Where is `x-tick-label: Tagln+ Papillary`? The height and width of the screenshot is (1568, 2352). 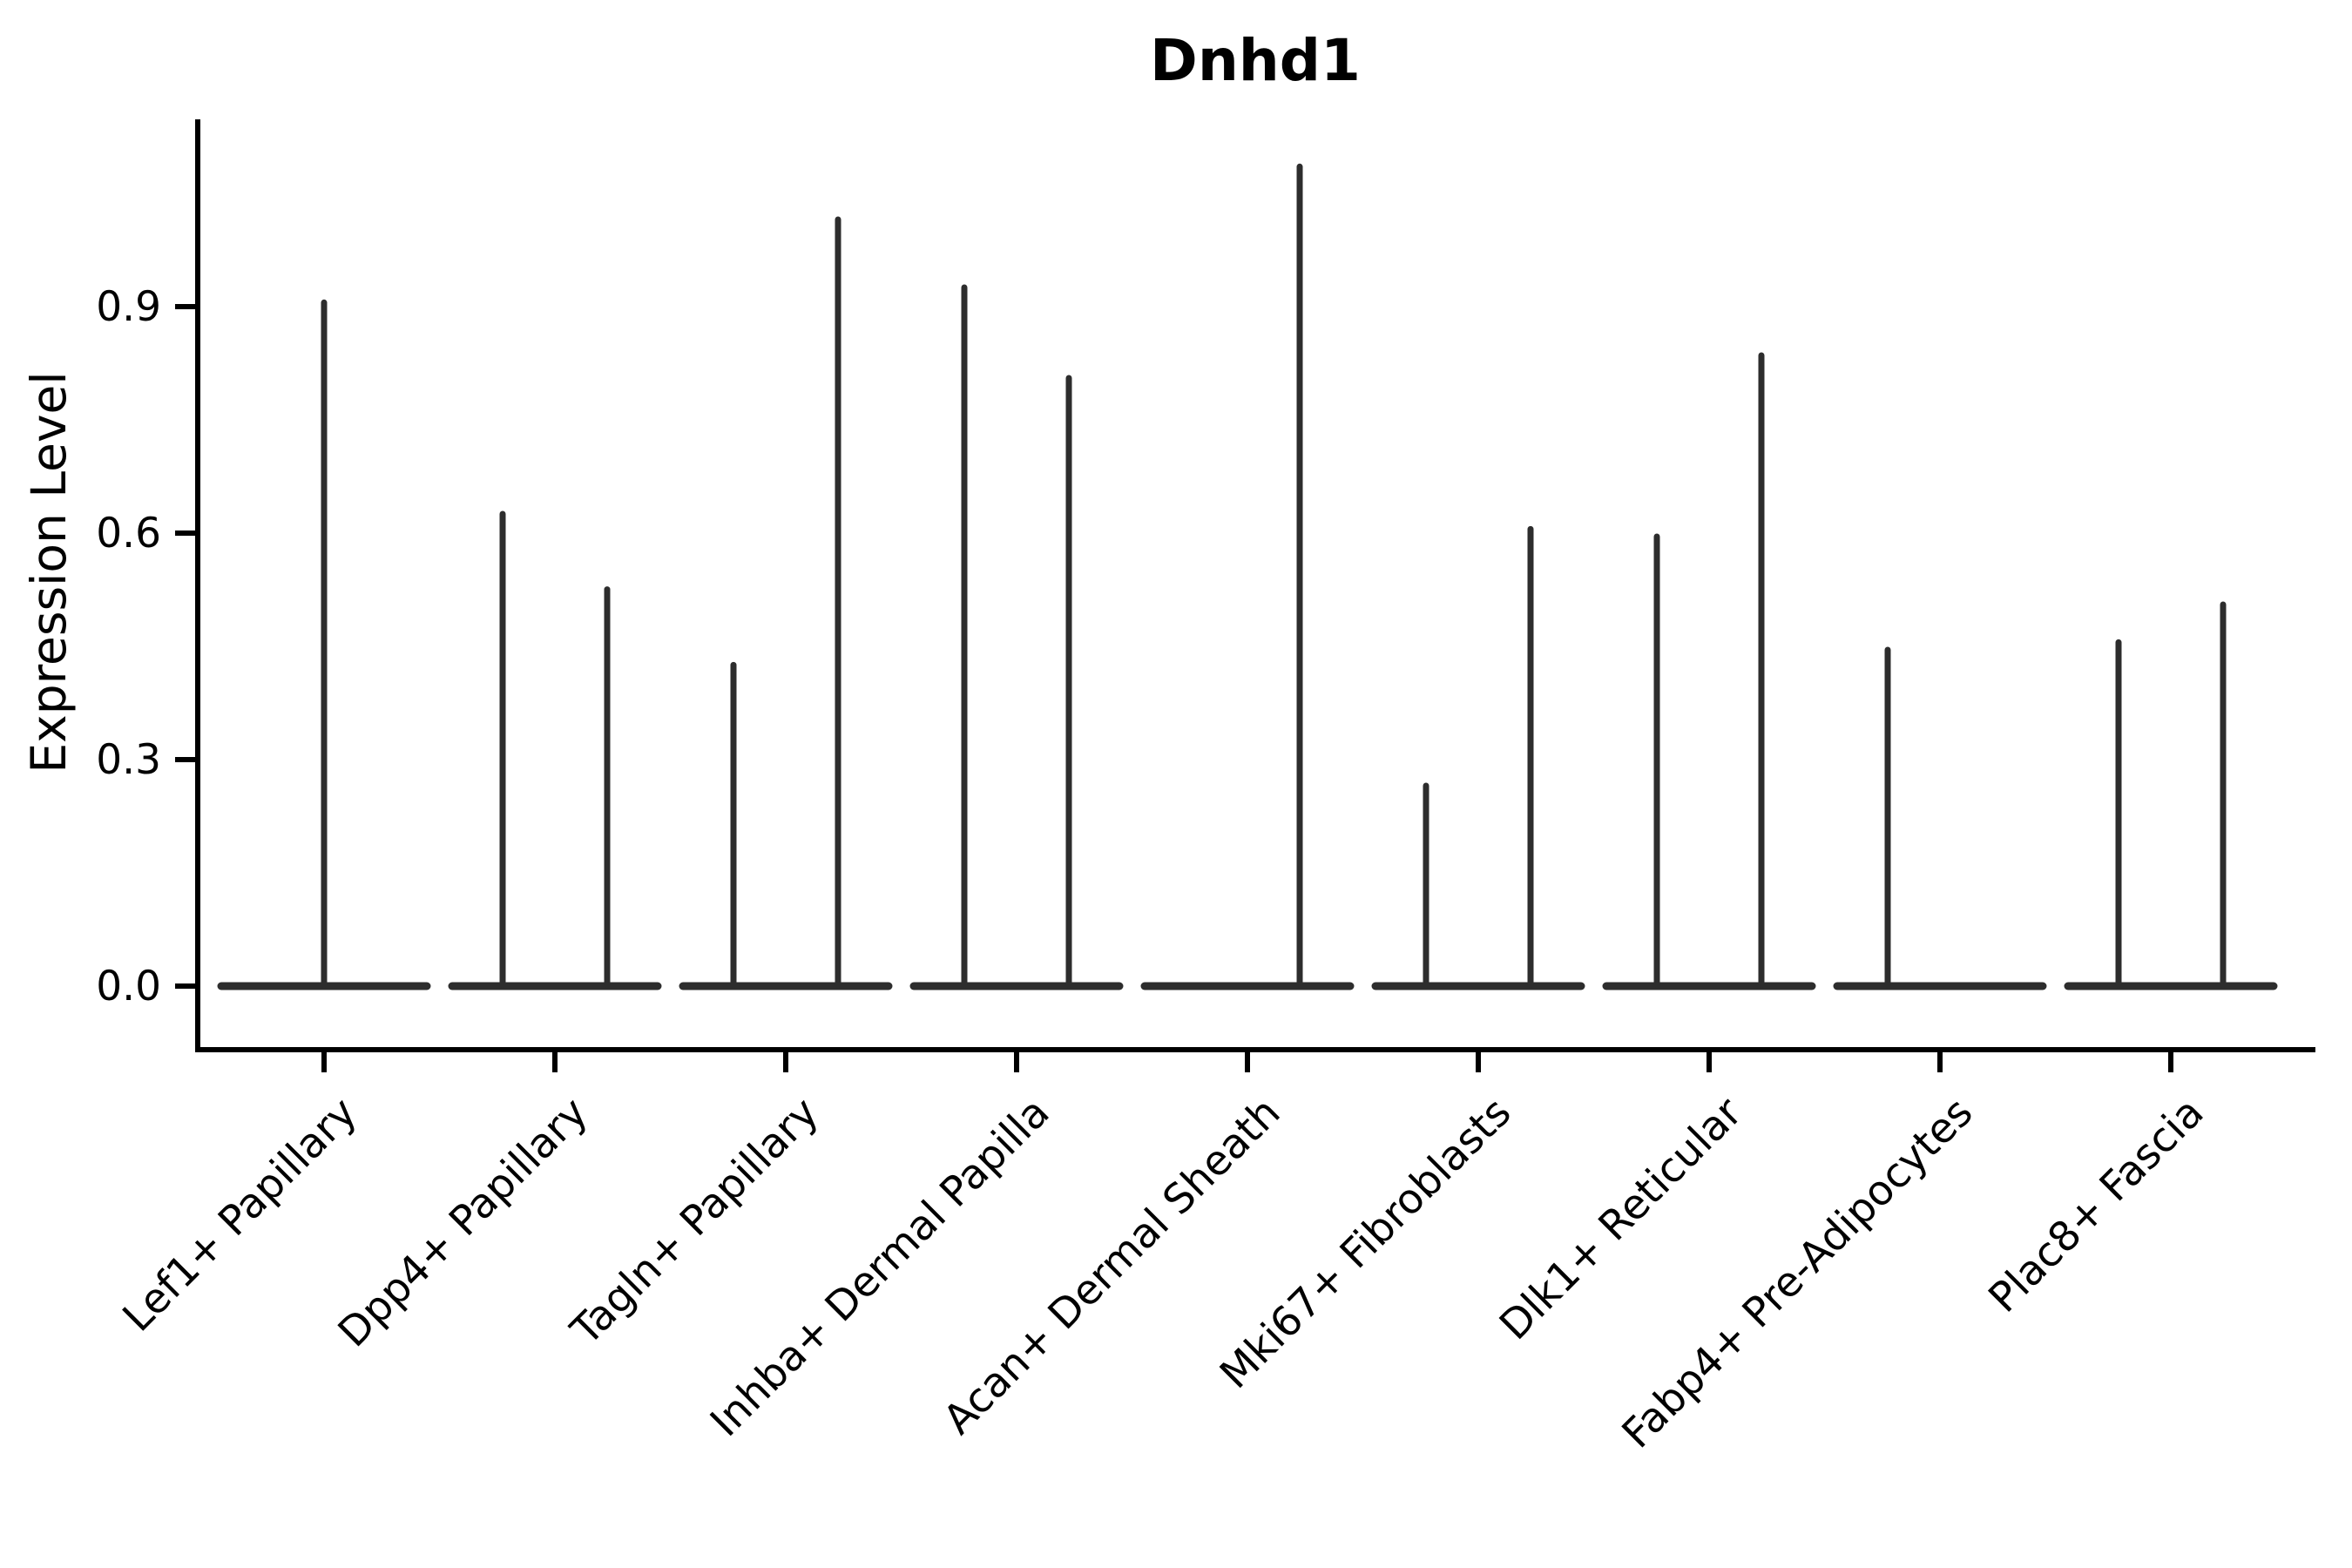
x-tick-label: Tagln+ Papillary is located at coordinates (695, 1222).